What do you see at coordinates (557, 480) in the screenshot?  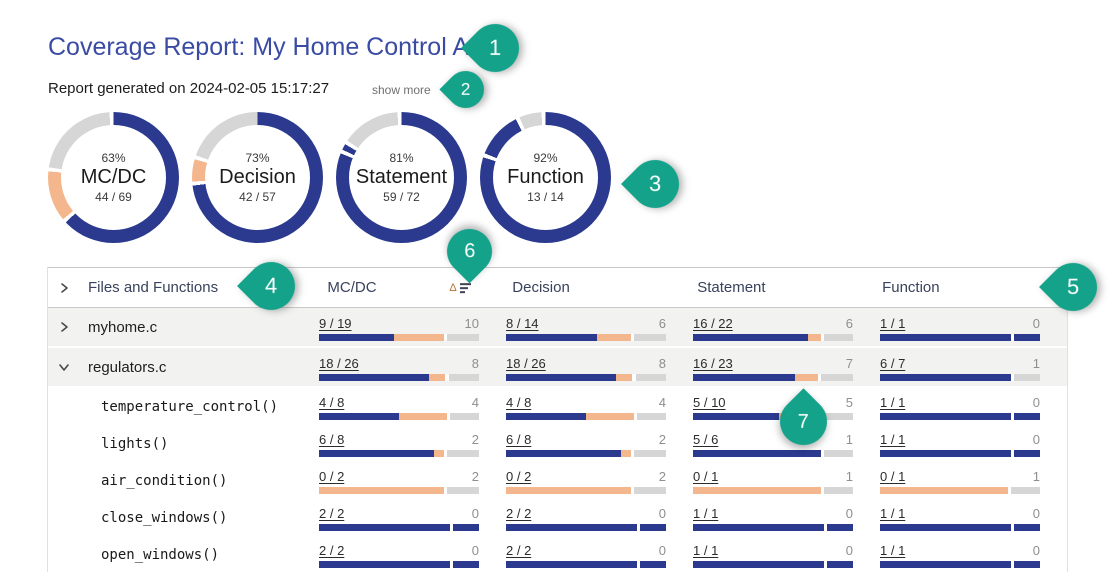 I see `table-row: air_condition() 0 / 2 2 0 / 2 2 0 / 1 1` at bounding box center [557, 480].